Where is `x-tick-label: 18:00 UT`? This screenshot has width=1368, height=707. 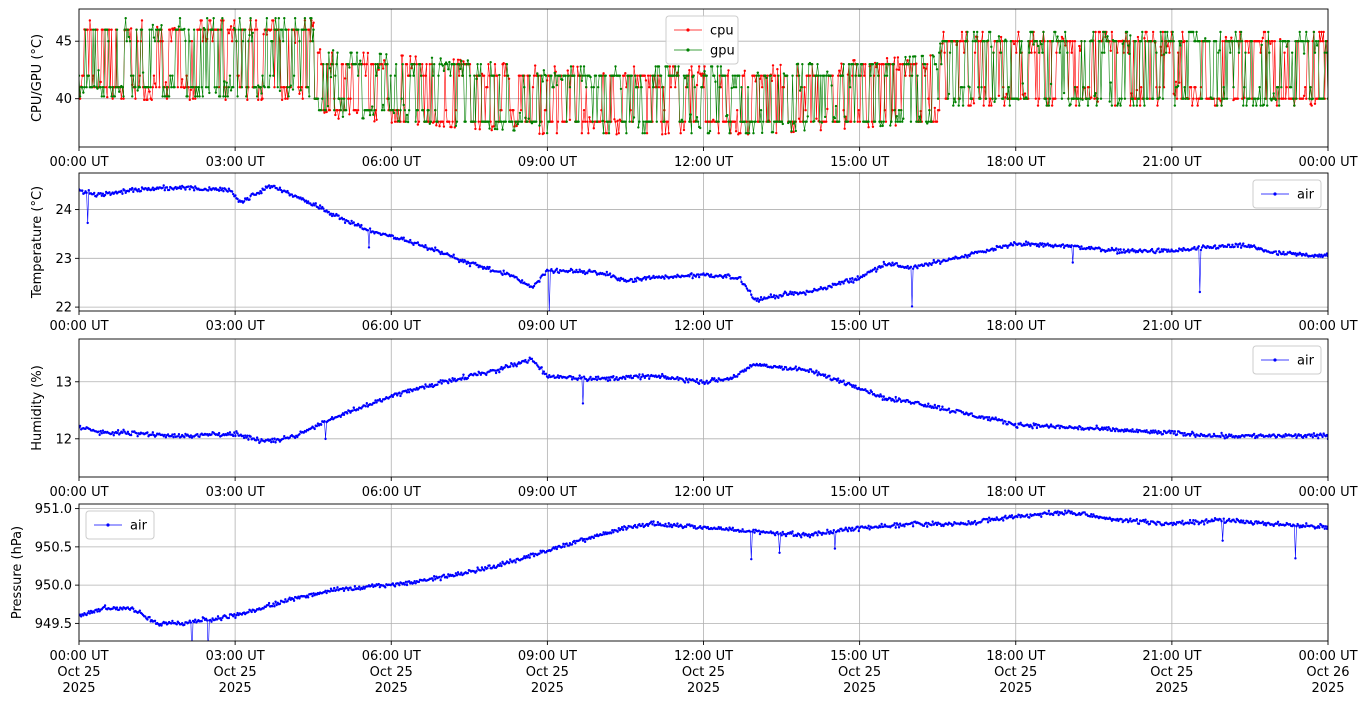
x-tick-label: 18:00 UT is located at coordinates (1015, 326).